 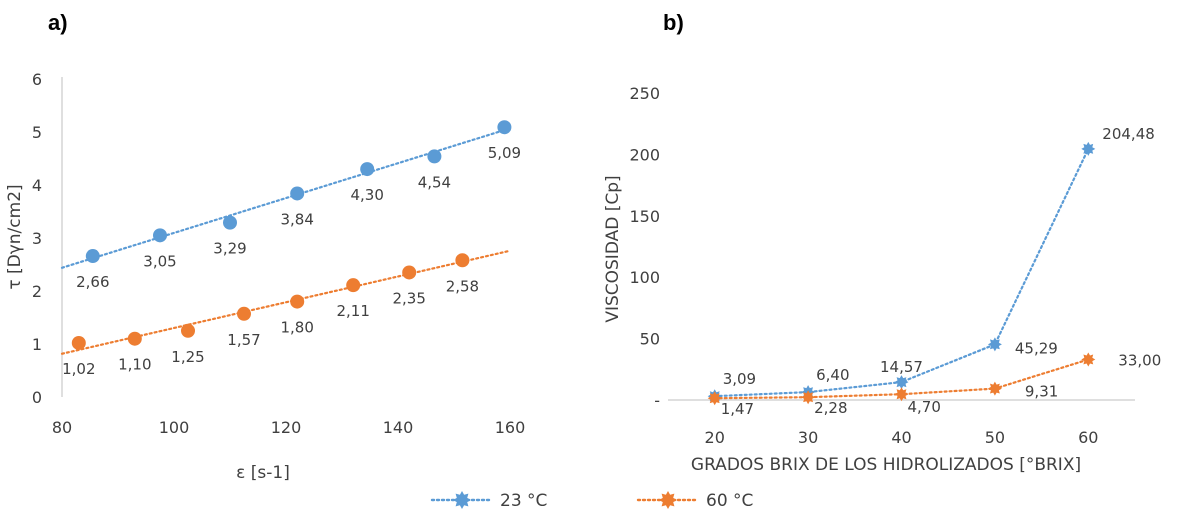 I want to click on legend-item: 23 °C, so click(x=488, y=501).